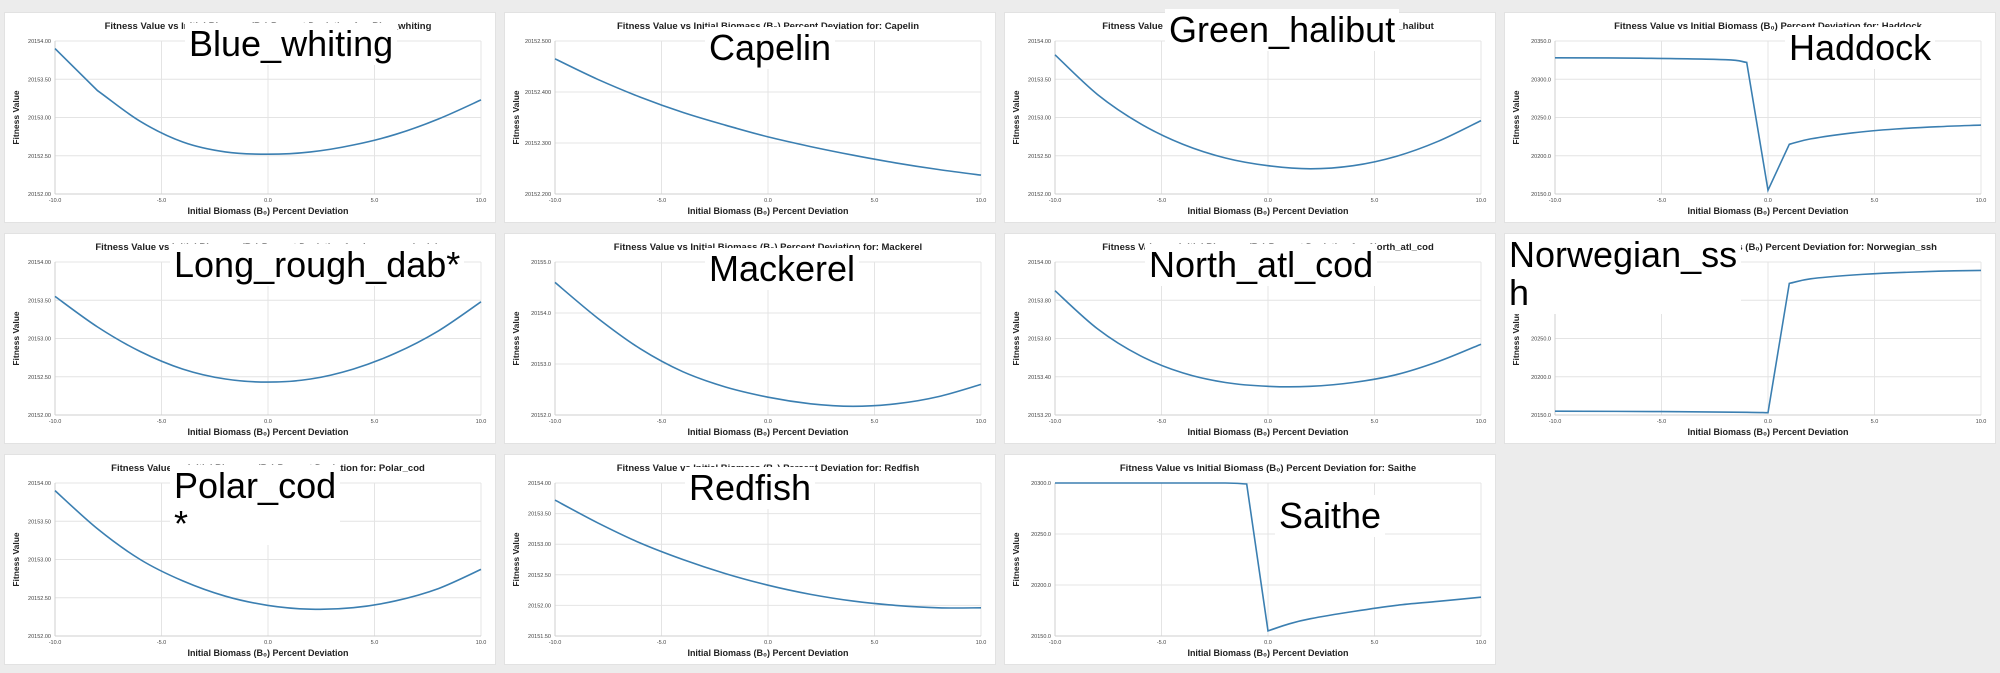 The height and width of the screenshot is (673, 2000). I want to click on series-line-norwegian_ssh, so click(1768, 341).